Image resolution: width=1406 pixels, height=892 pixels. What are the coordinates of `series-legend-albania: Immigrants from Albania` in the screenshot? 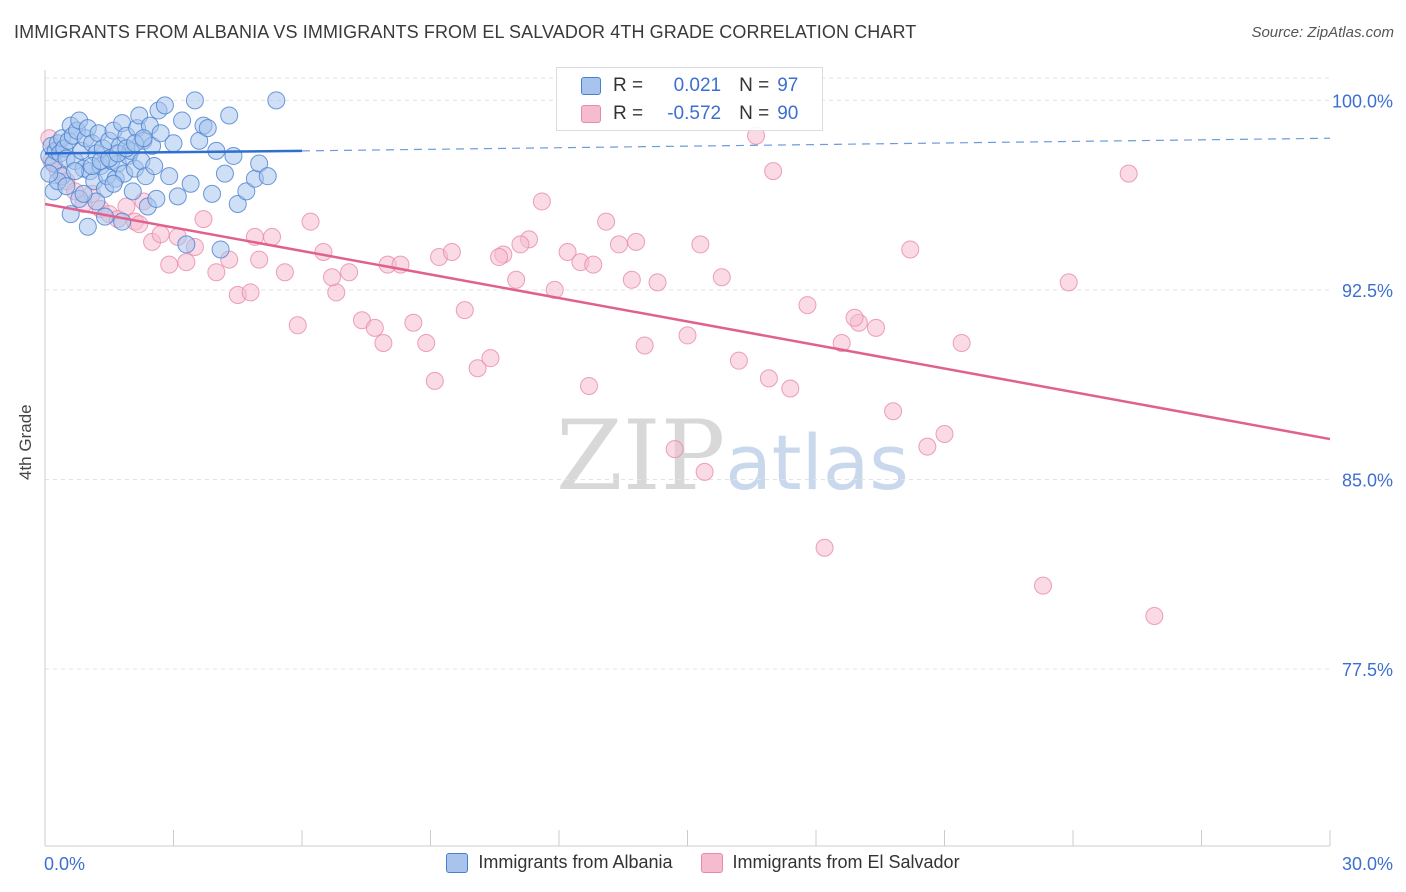 It's located at (559, 862).